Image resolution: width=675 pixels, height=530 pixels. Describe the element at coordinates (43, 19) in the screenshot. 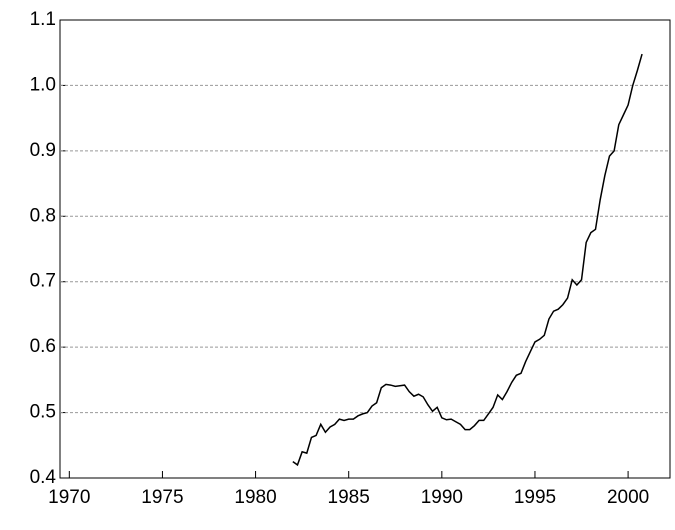

I see `y-tick-label: 1.1` at that location.